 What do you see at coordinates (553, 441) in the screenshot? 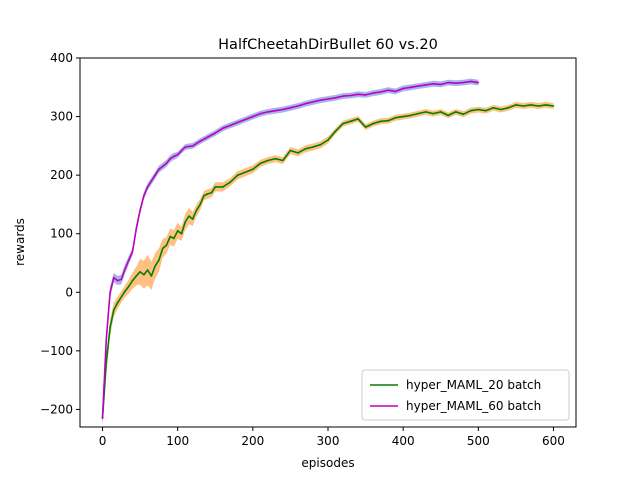
I see `x-tick-label: 600` at bounding box center [553, 441].